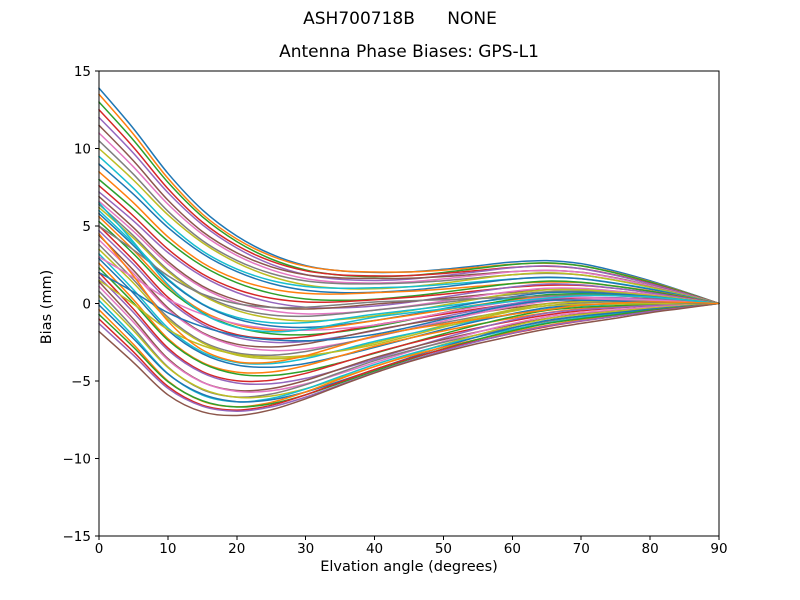  What do you see at coordinates (81, 382) in the screenshot?
I see `y-tick-label: −5` at bounding box center [81, 382].